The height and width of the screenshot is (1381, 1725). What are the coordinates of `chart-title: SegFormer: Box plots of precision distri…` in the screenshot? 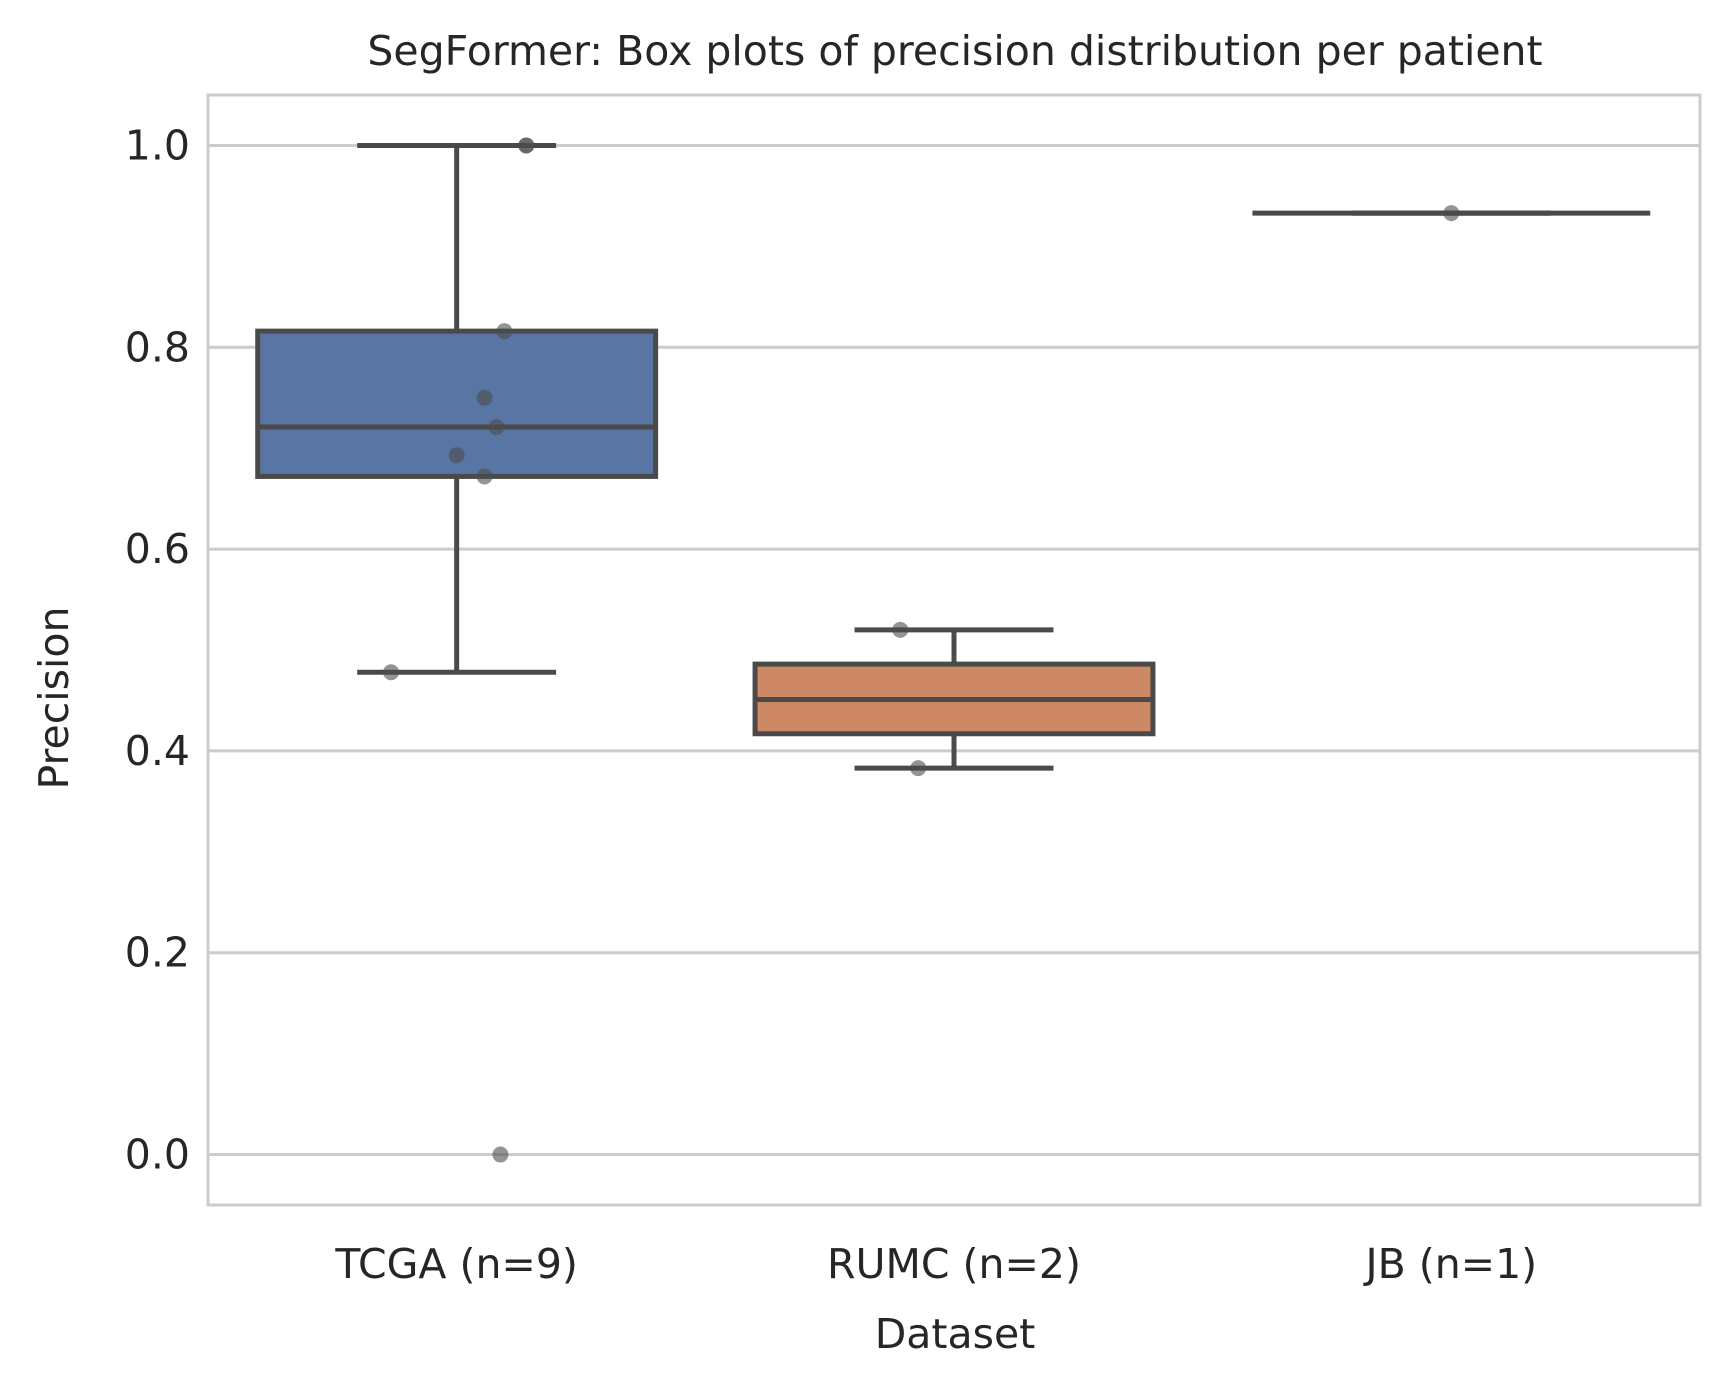 It's located at (954, 51).